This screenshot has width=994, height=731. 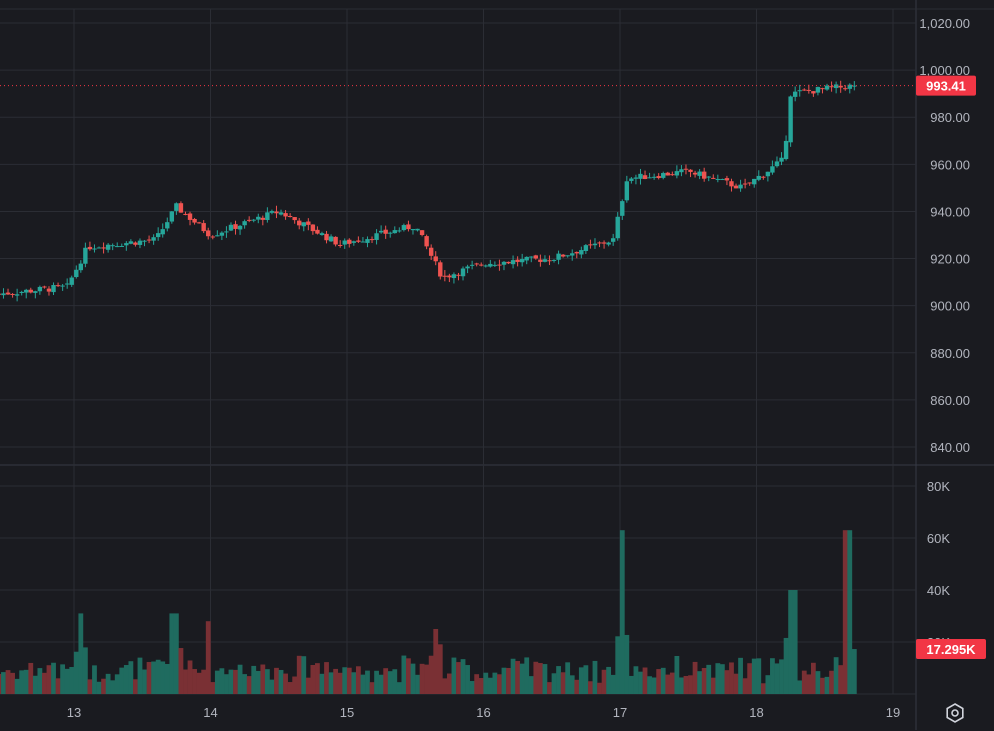 What do you see at coordinates (955, 713) in the screenshot?
I see `chart-settings-button` at bounding box center [955, 713].